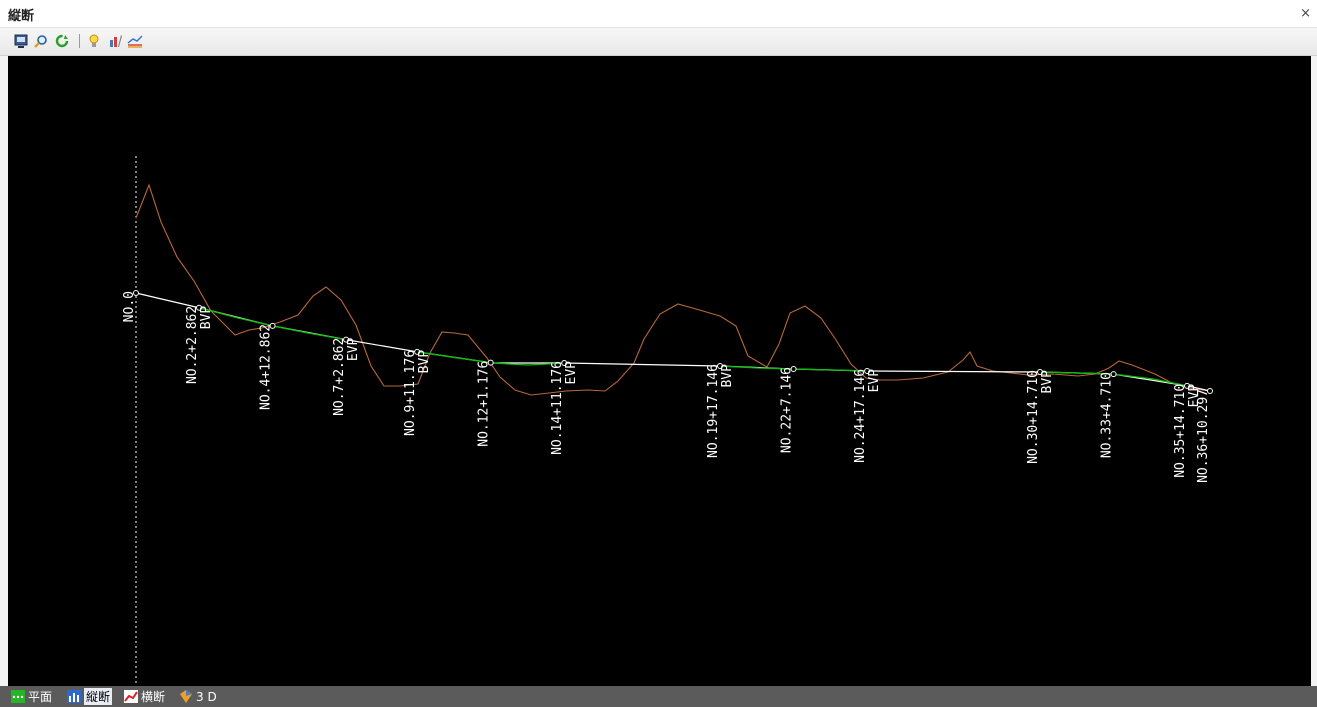 The image size is (1317, 707). I want to click on close-icon: ×, so click(1305, 13).